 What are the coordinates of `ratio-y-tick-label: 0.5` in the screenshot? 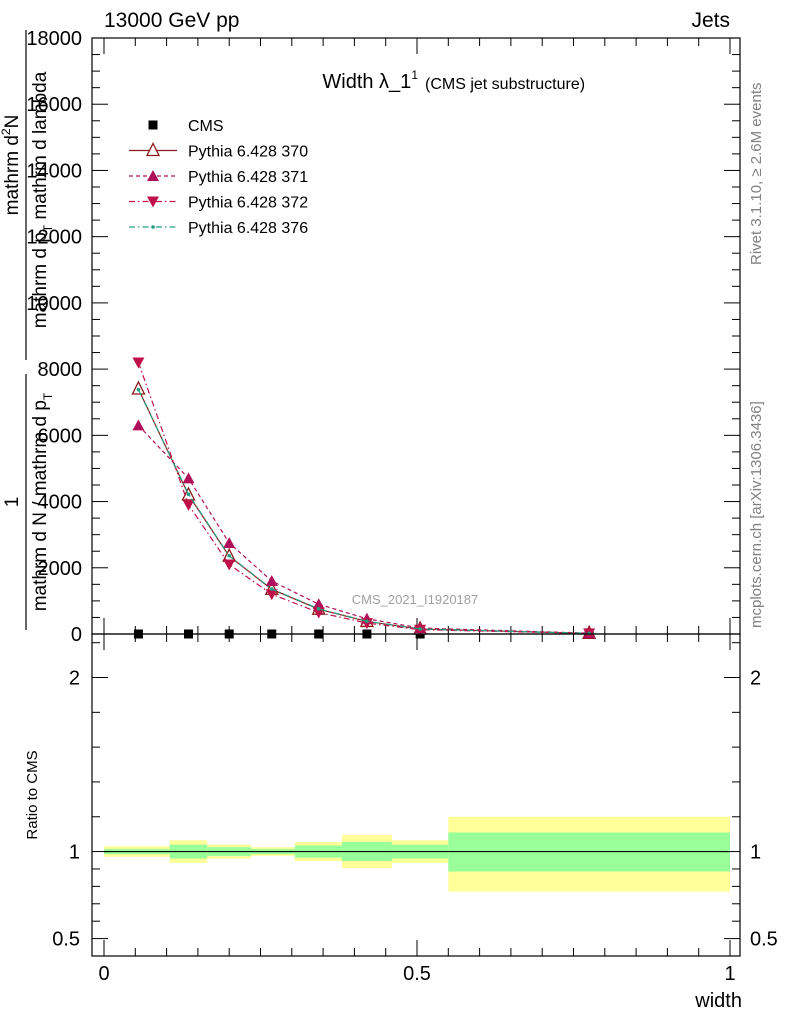 It's located at (66, 940).